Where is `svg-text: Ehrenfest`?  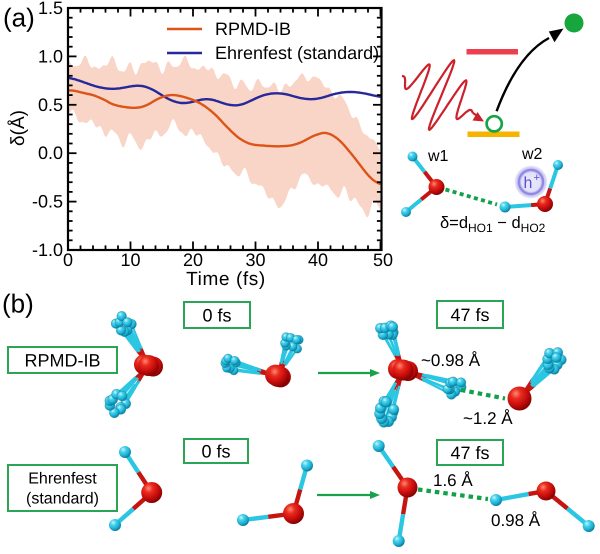
svg-text: Ehrenfest is located at coordinates (62, 479).